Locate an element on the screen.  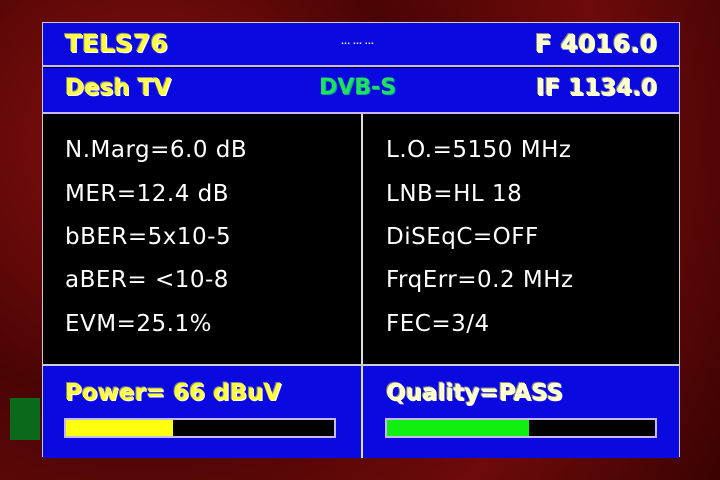
header-row-2: Desh TV DVB-S IF 1134.0 is located at coordinates (361, 91).